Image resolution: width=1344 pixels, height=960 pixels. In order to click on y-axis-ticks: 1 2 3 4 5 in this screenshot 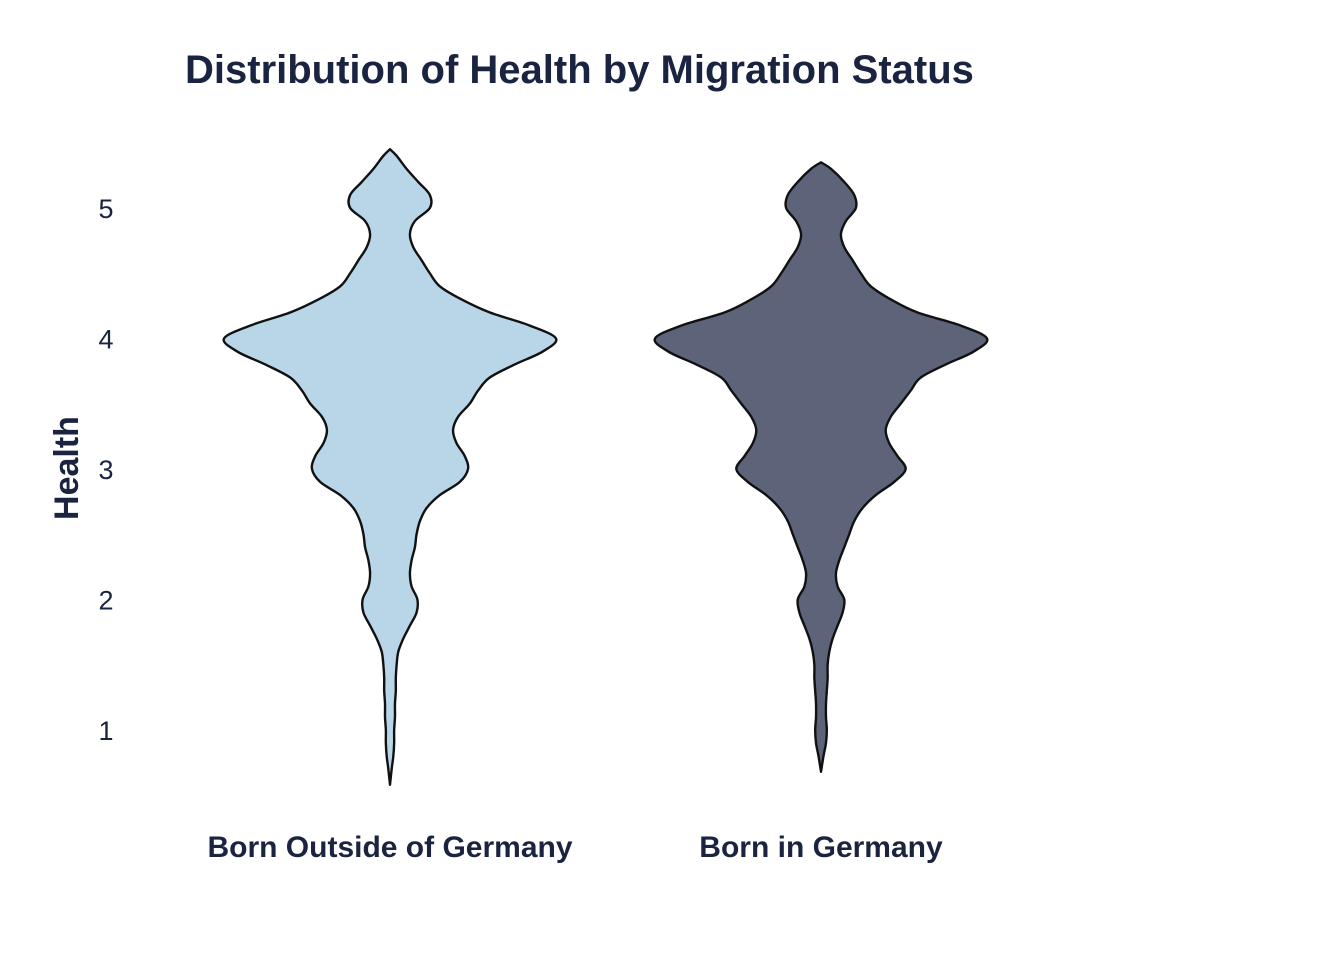, I will do `click(105, 470)`.